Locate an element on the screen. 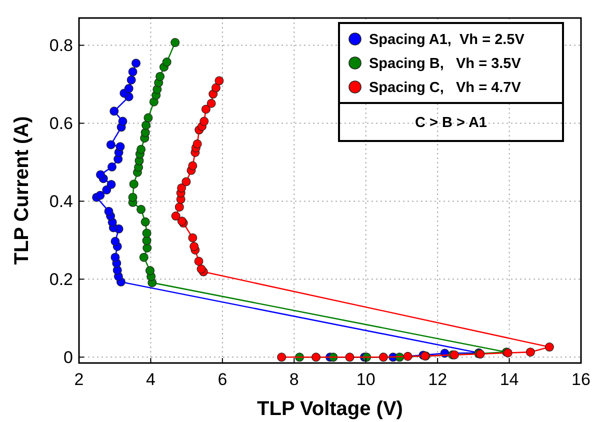  y-tick-label: 0 is located at coordinates (68, 358).